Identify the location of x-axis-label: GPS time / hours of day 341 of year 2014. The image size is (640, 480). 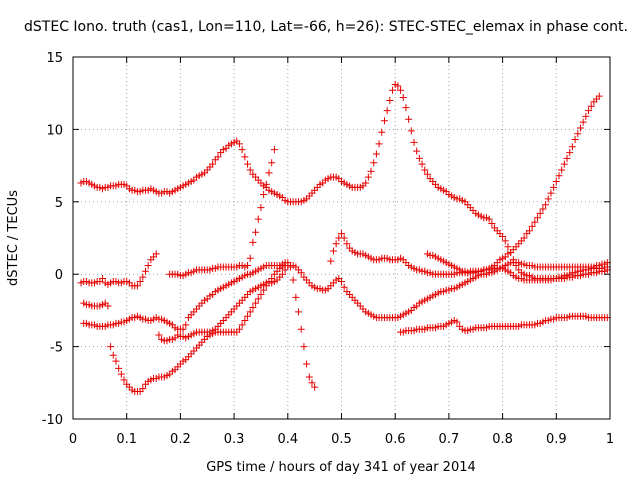
(341, 467).